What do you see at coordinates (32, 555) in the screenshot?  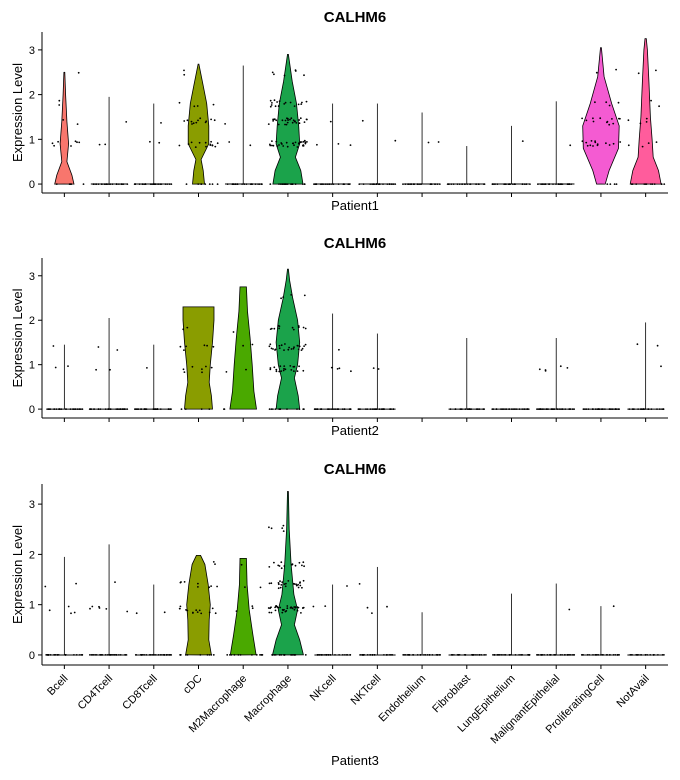 I see `y-tick-label: 2` at bounding box center [32, 555].